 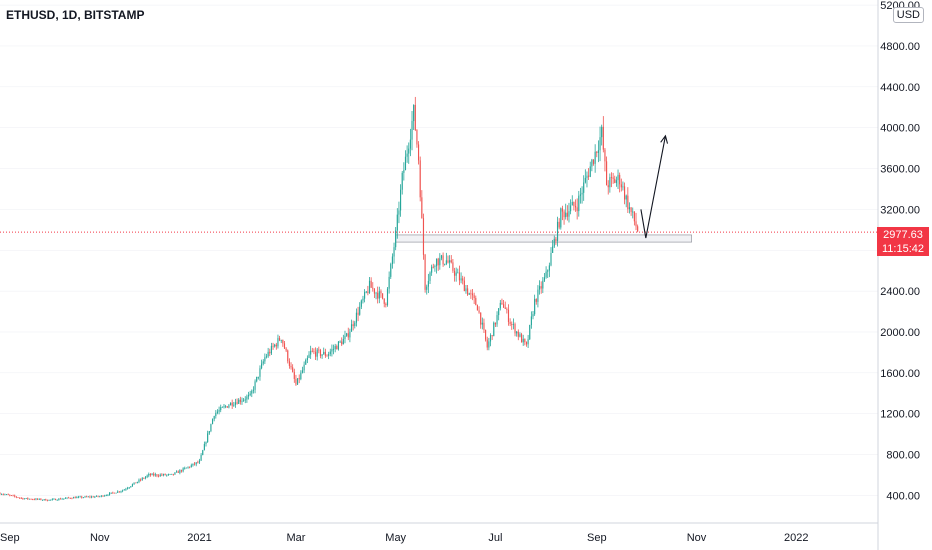 What do you see at coordinates (900, 292) in the screenshot?
I see `y-tick-label: 2400.00` at bounding box center [900, 292].